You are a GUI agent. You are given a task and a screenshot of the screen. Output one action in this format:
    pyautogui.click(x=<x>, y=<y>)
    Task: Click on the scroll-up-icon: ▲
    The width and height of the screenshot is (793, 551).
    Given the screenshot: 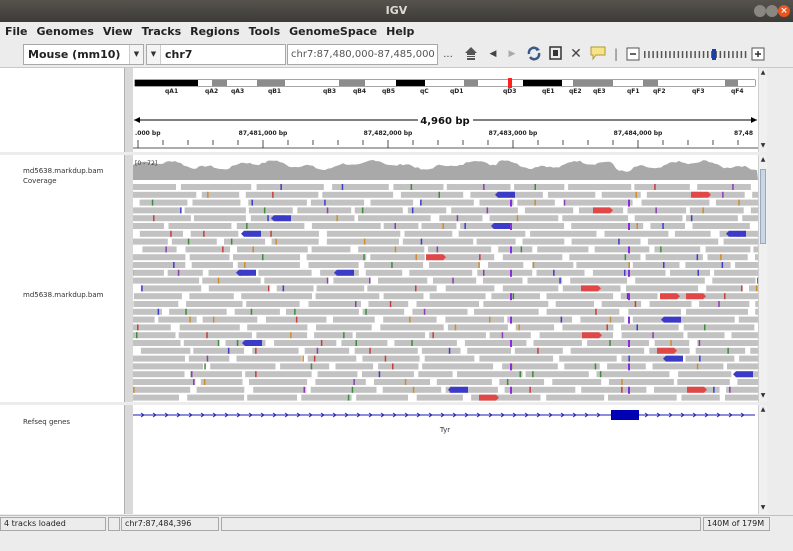 What is the action you would take?
    pyautogui.click(x=763, y=72)
    